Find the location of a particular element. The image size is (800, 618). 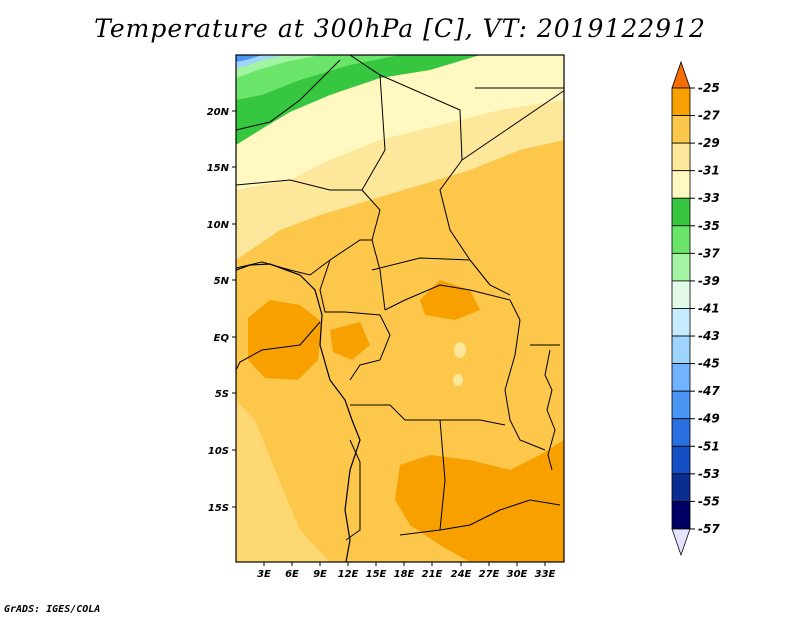

lat-label: 10N is located at coordinates (218, 225).